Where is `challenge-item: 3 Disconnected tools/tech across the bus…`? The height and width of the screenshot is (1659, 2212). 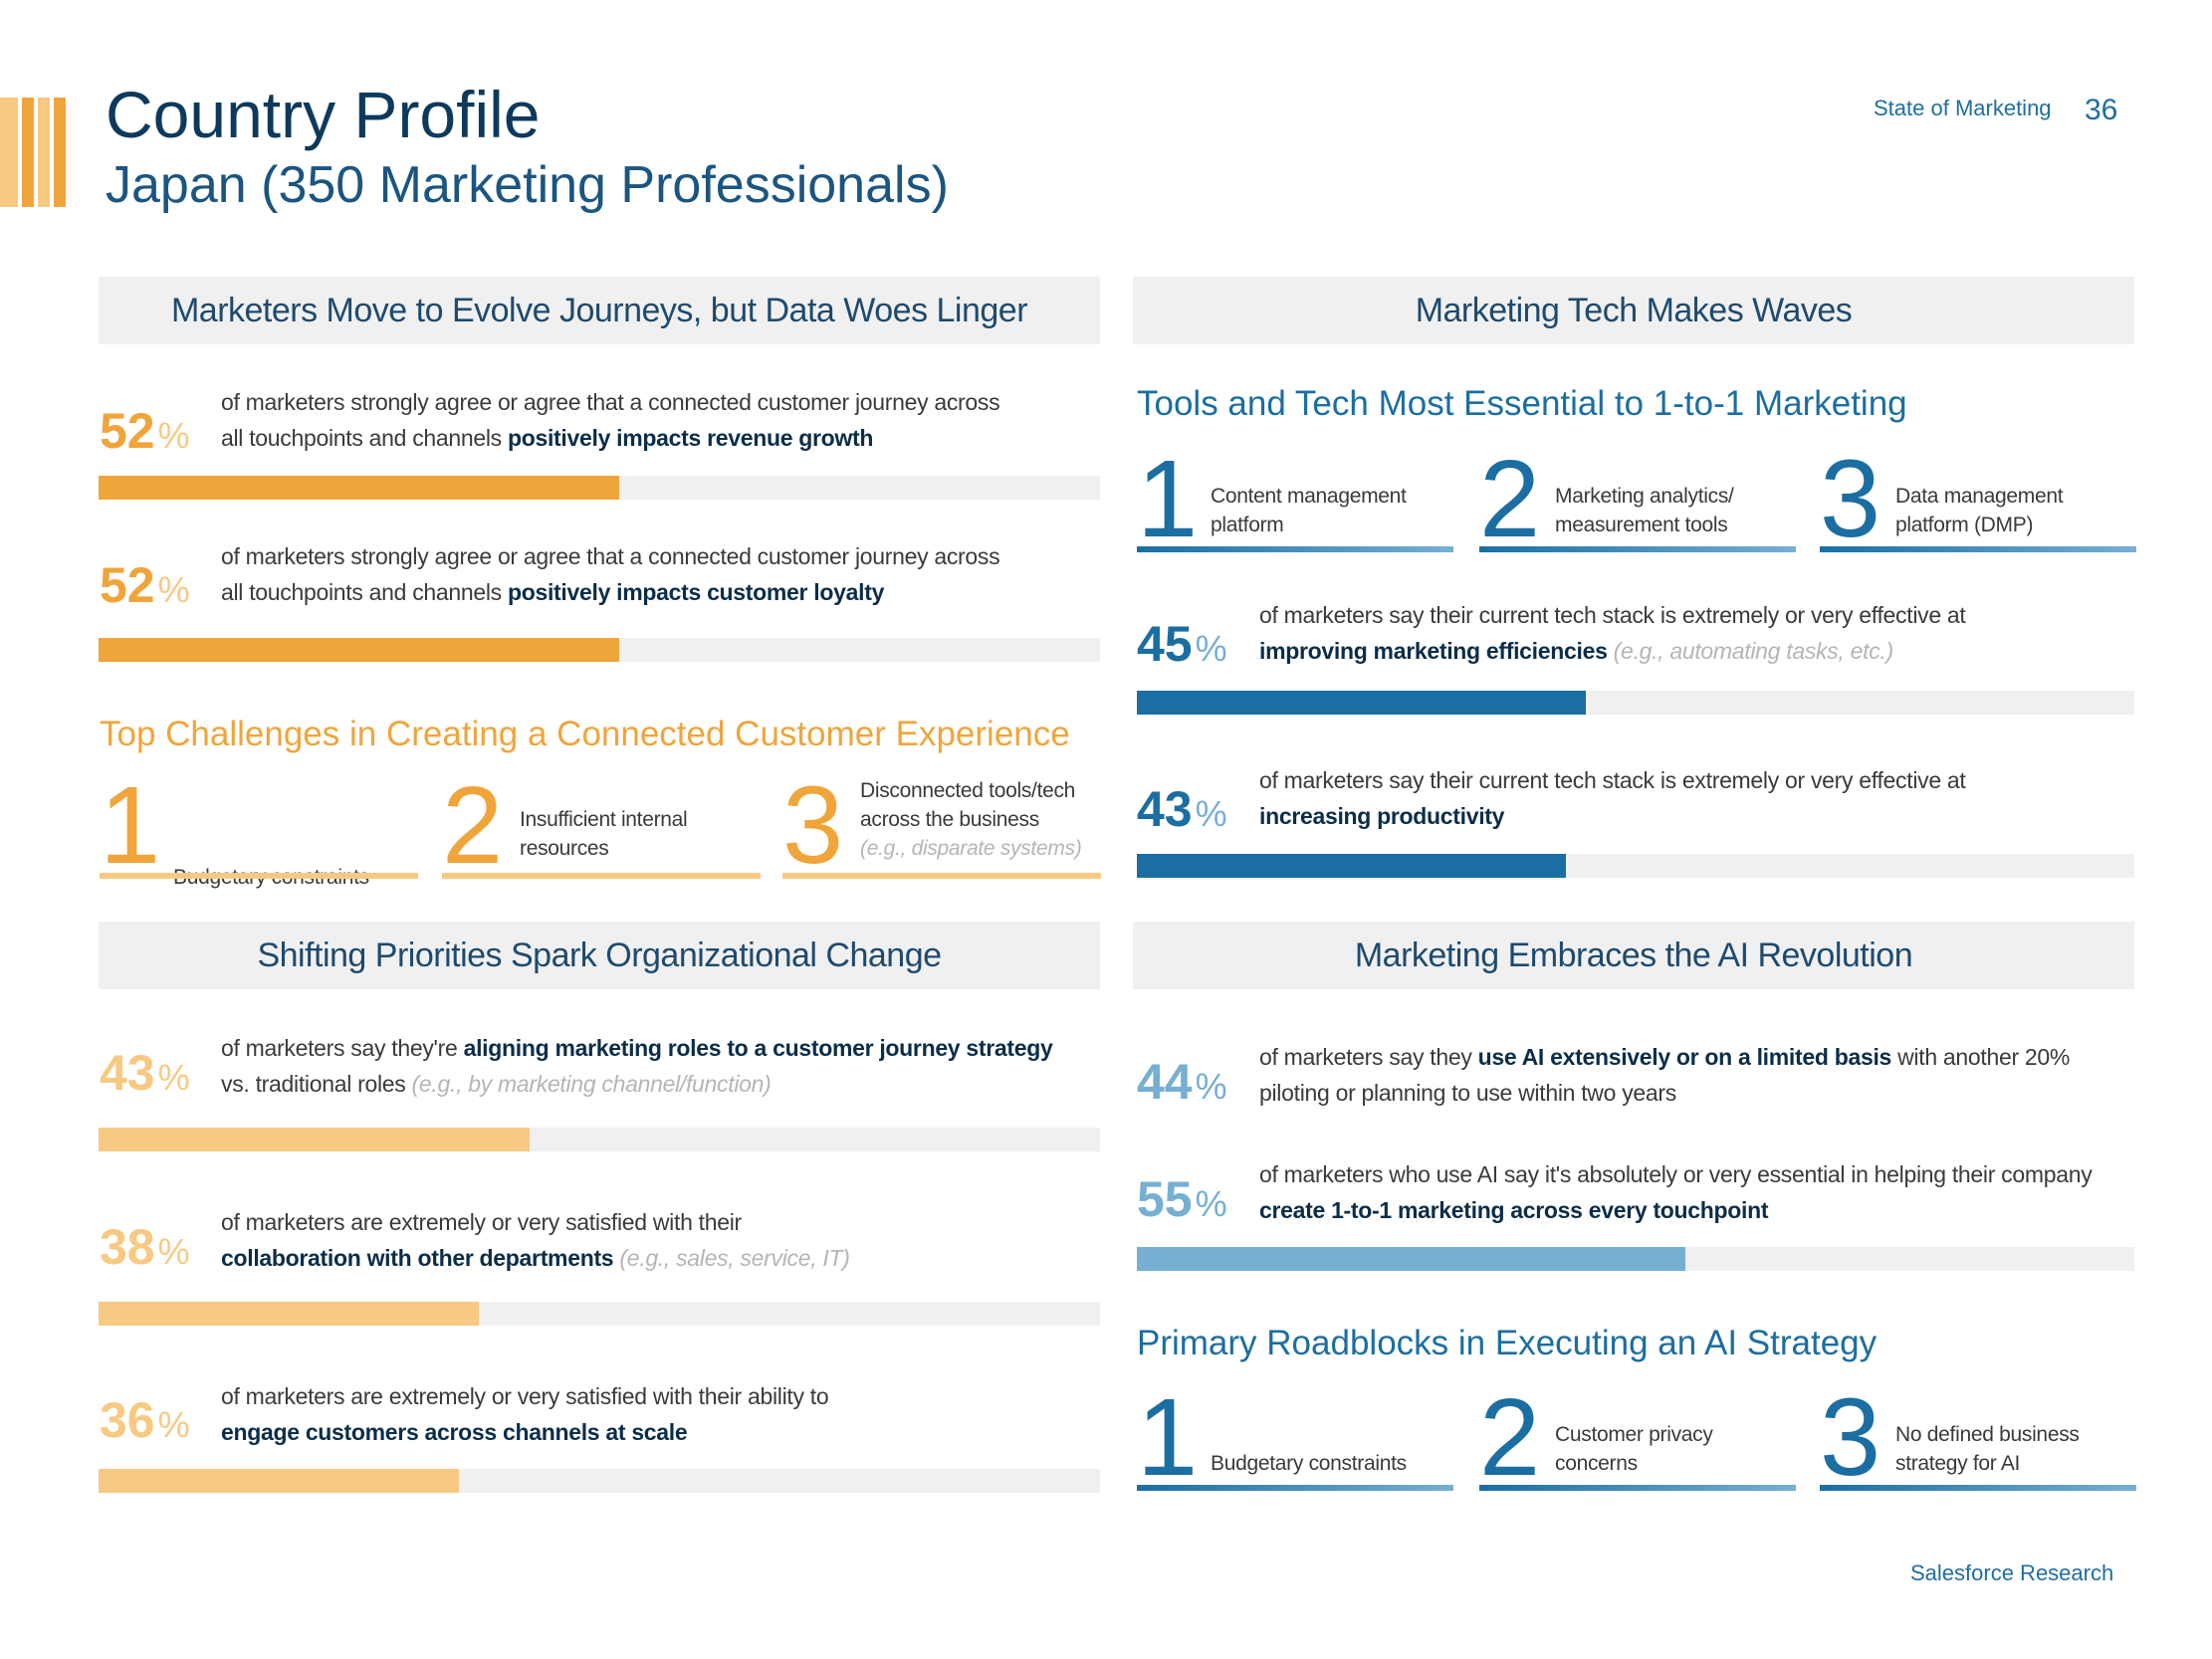 challenge-item: 3 Disconnected tools/tech across the bus… is located at coordinates (941, 827).